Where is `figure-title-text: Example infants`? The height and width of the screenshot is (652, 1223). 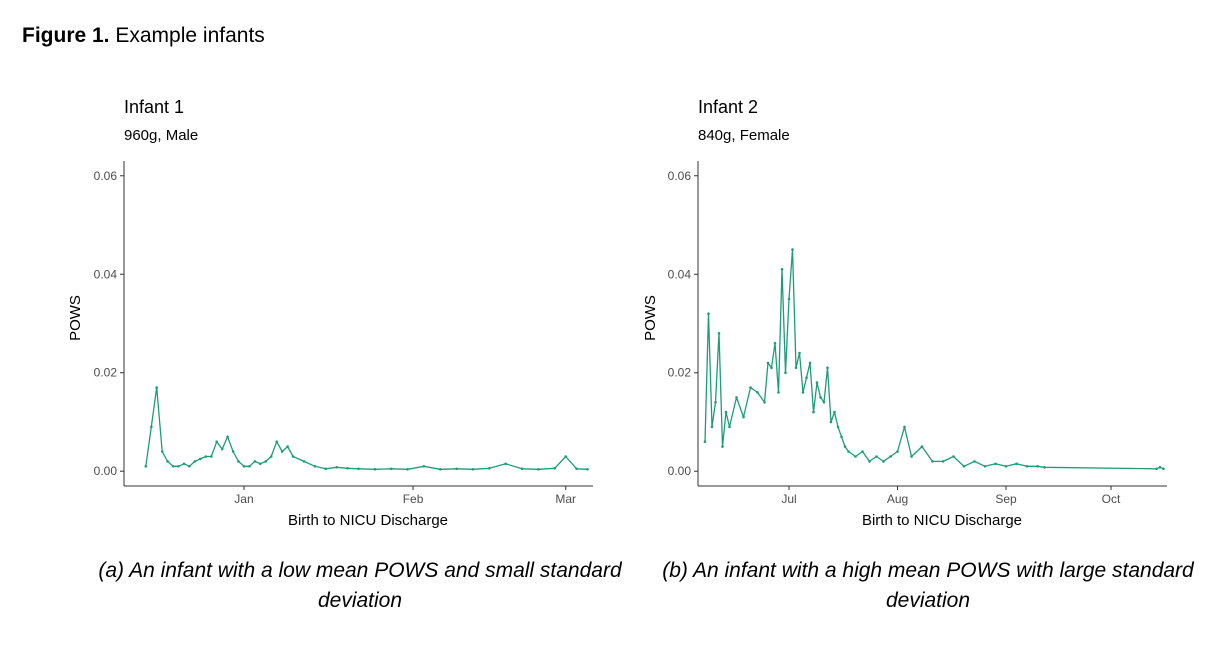
figure-title-text: Example infants is located at coordinates (190, 35).